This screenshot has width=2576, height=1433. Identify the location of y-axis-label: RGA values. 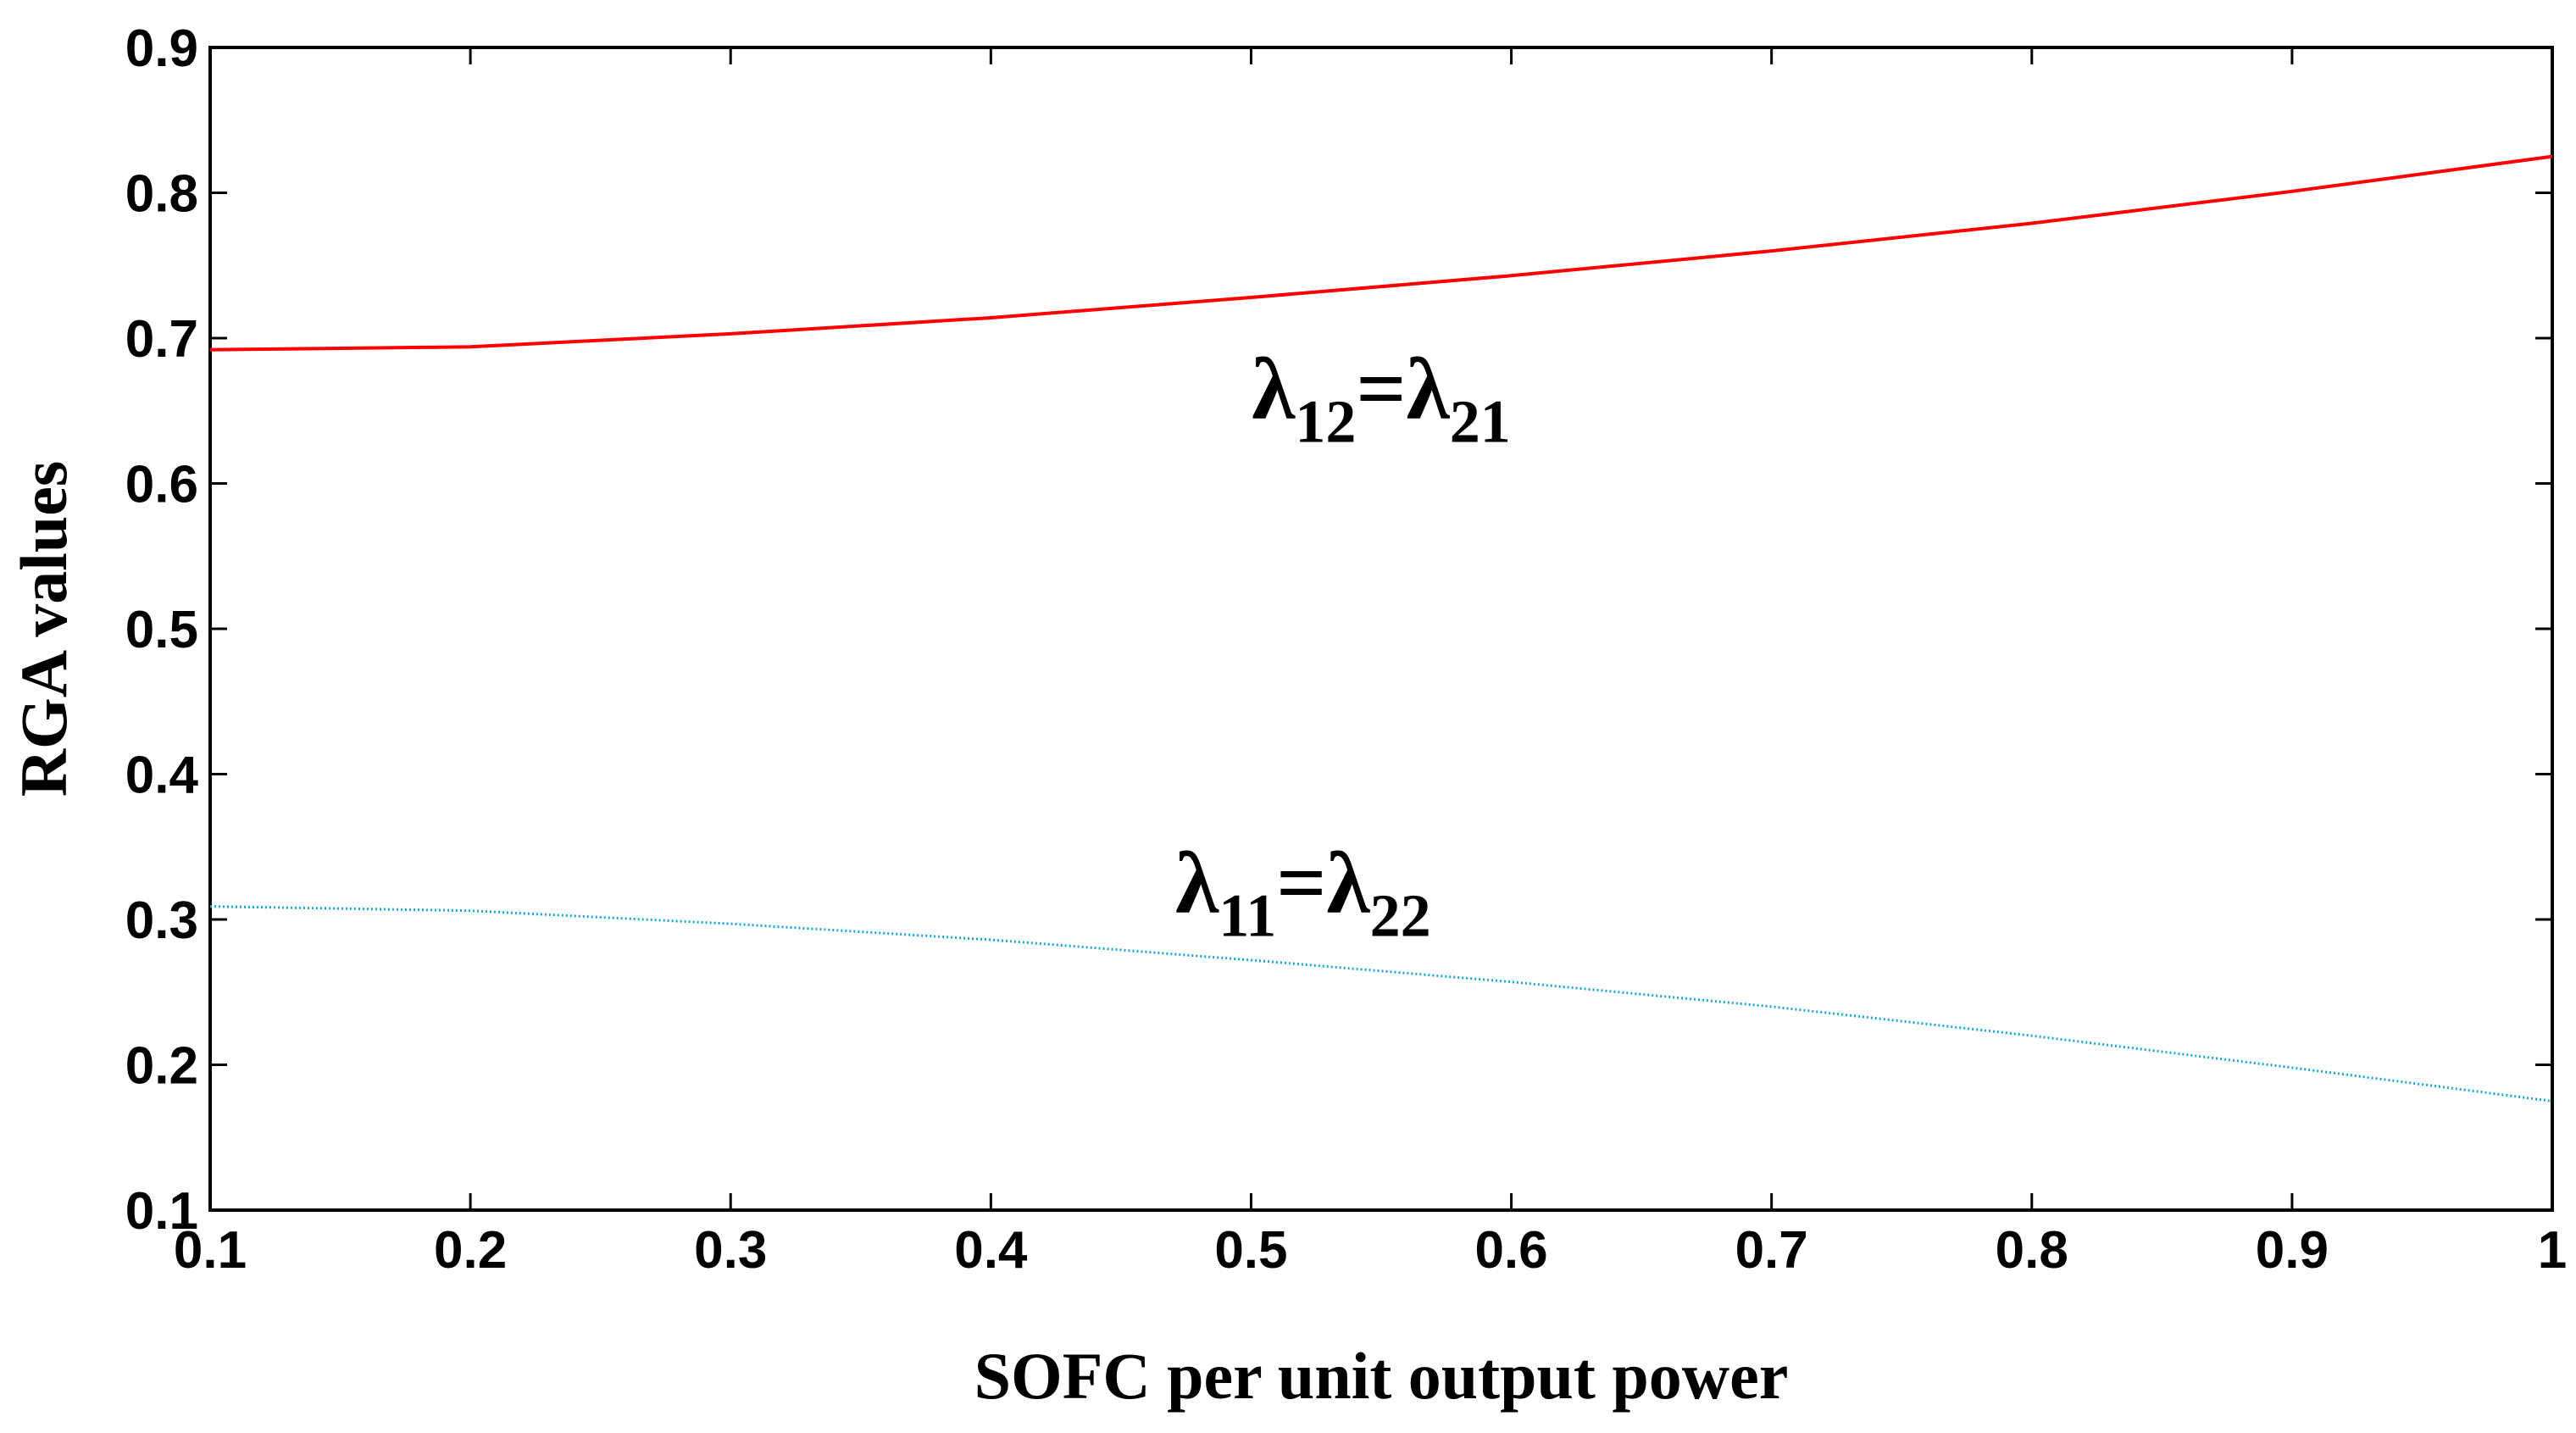
(43, 629).